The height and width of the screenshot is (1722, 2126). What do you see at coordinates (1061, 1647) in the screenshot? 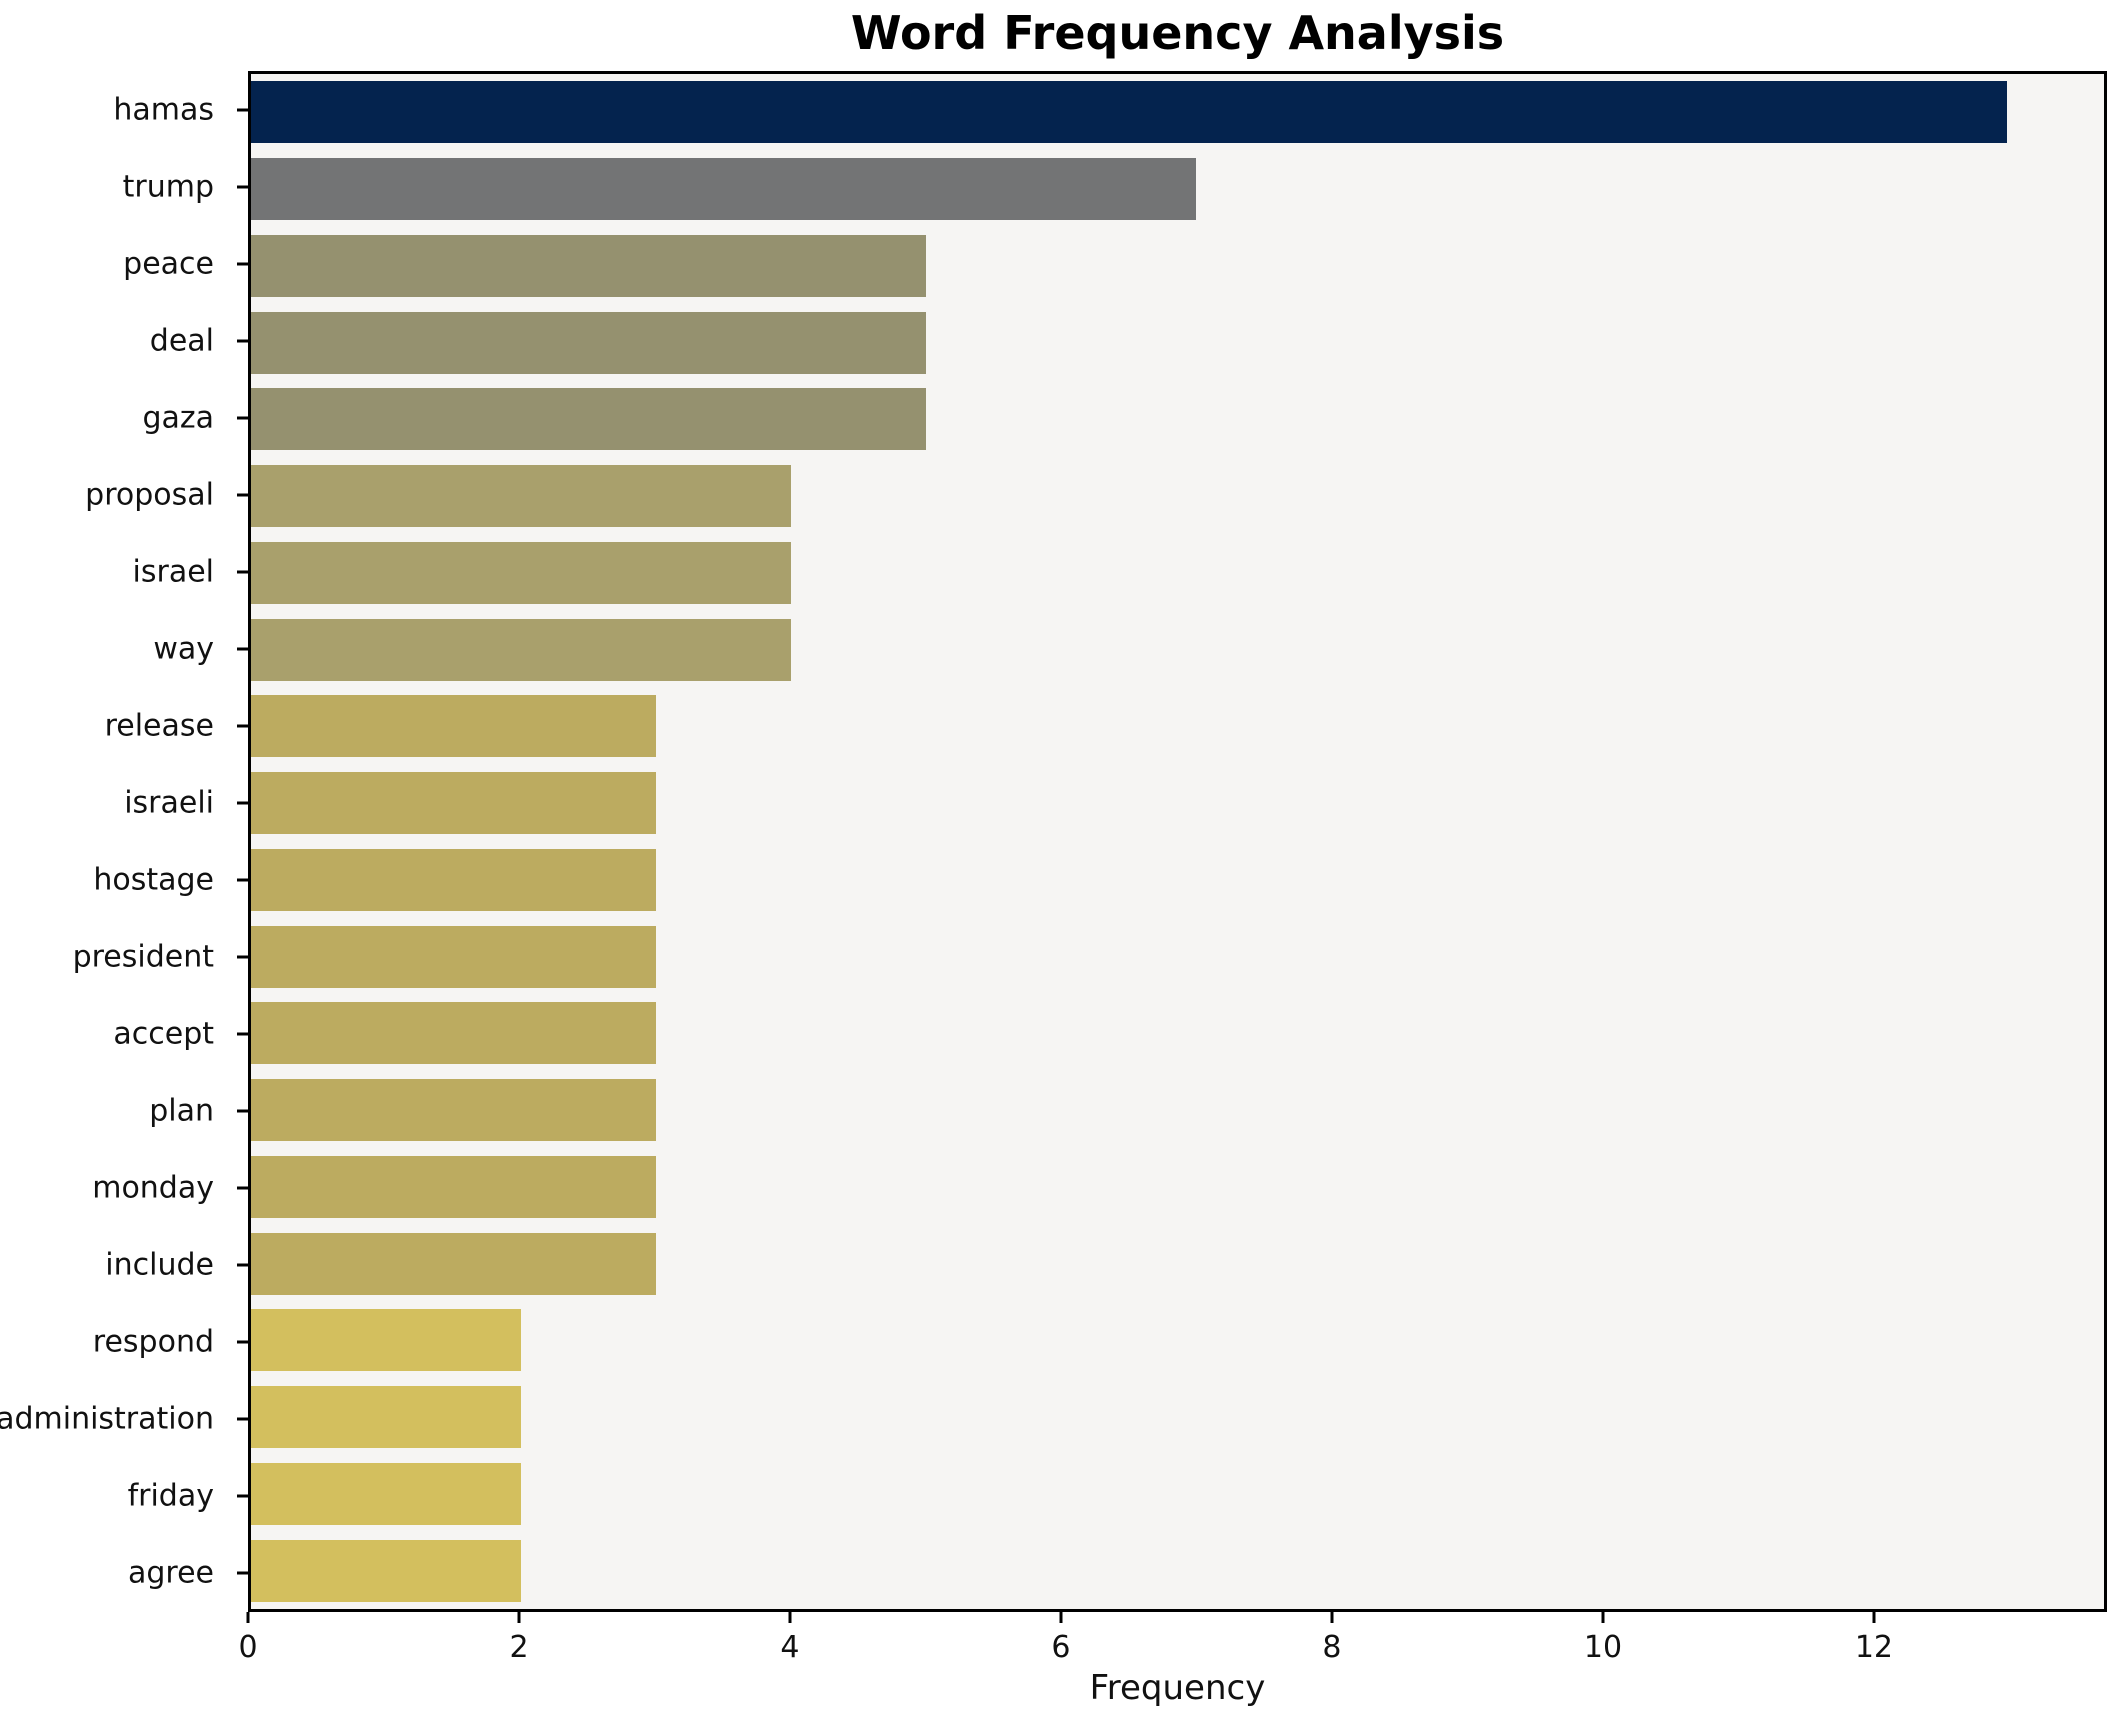
I see `x-tick-label: 6` at bounding box center [1061, 1647].